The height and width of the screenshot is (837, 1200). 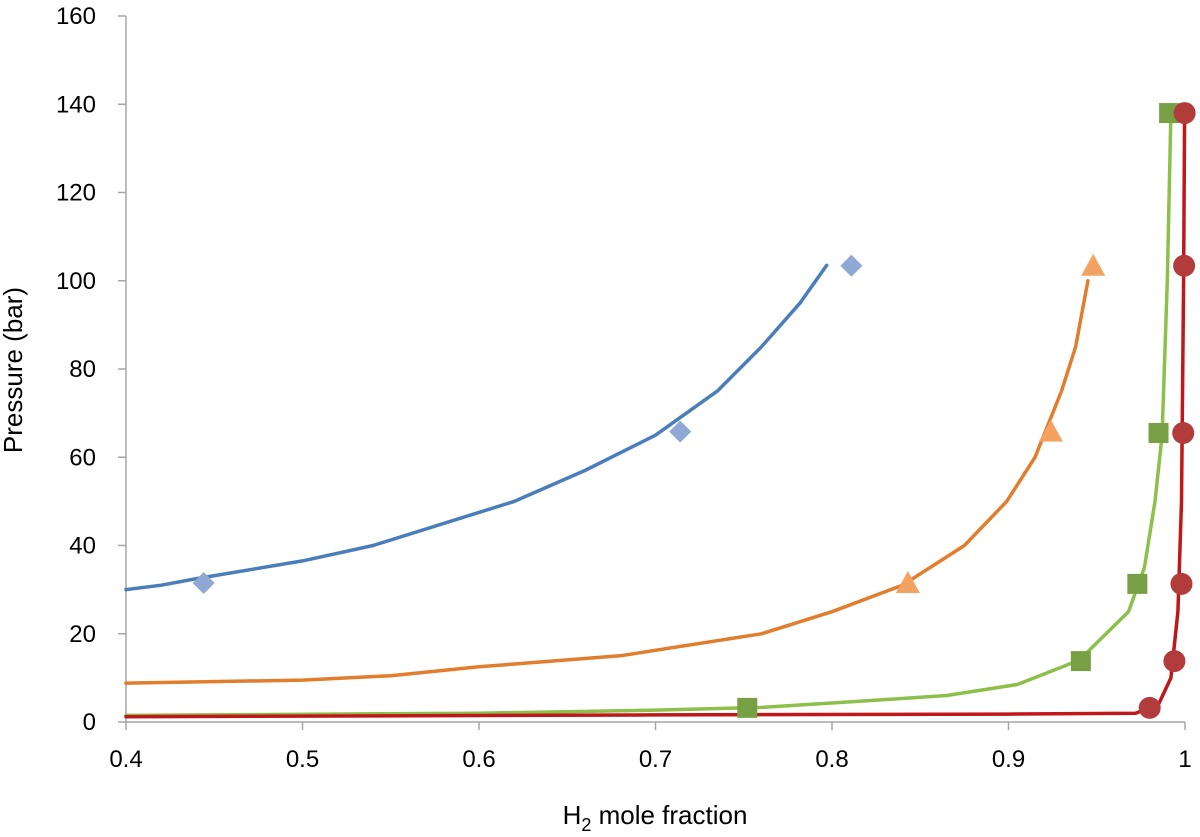 I want to click on x-tick-label: 0.7, so click(x=655, y=759).